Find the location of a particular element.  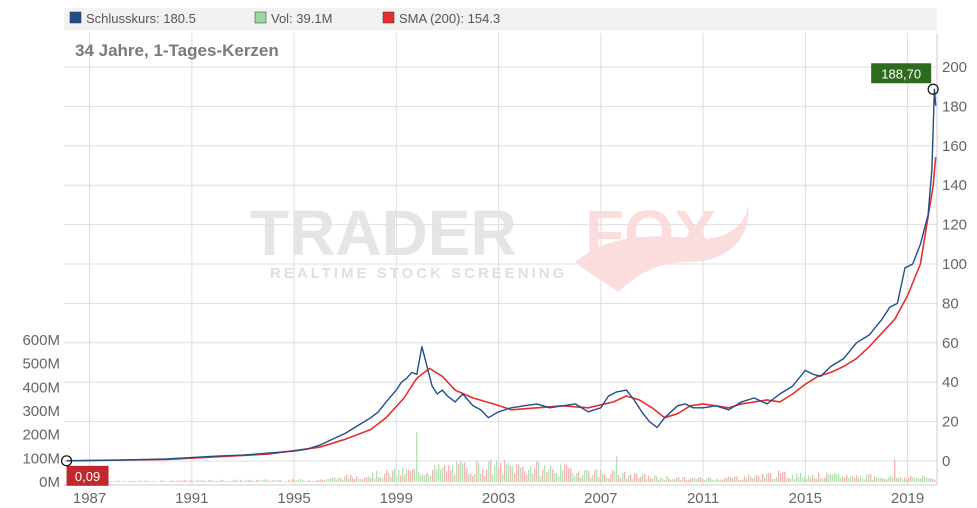

watermark-trader: TRADER is located at coordinates (383, 233).